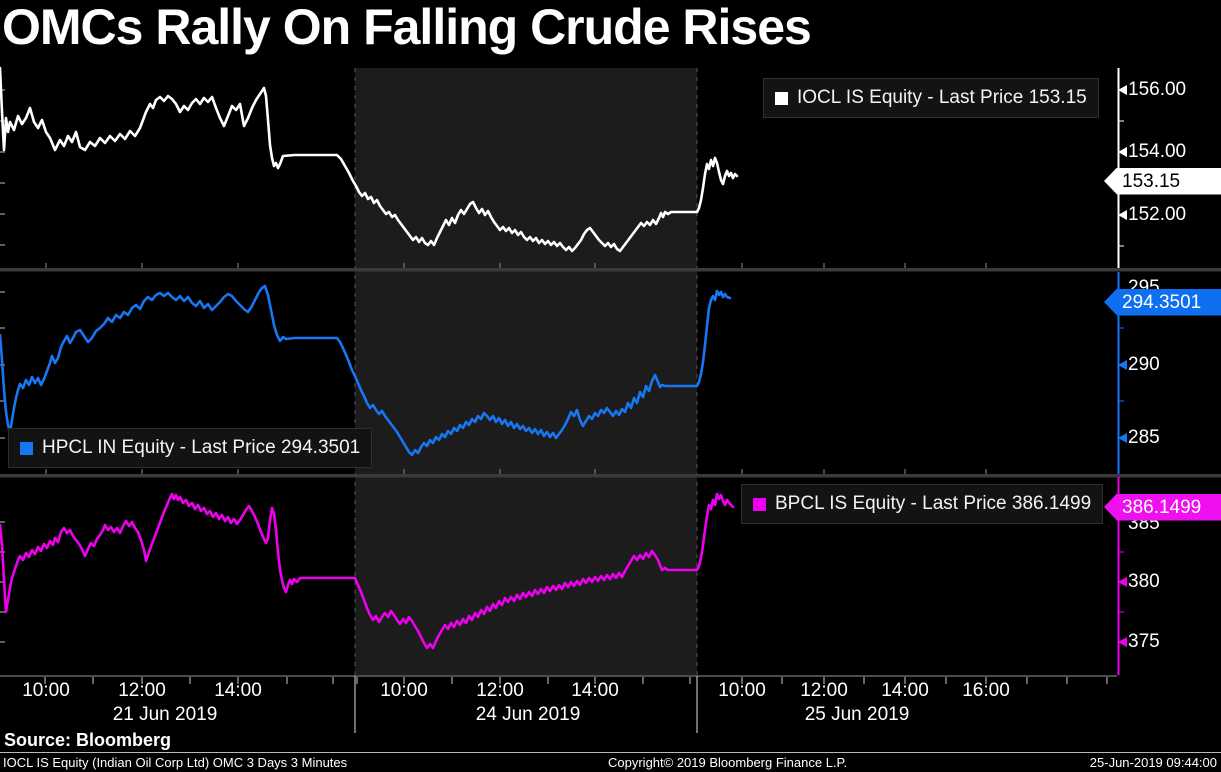 This screenshot has height=772, width=1221. Describe the element at coordinates (1157, 151) in the screenshot. I see `y-tick-label: 154.00` at that location.